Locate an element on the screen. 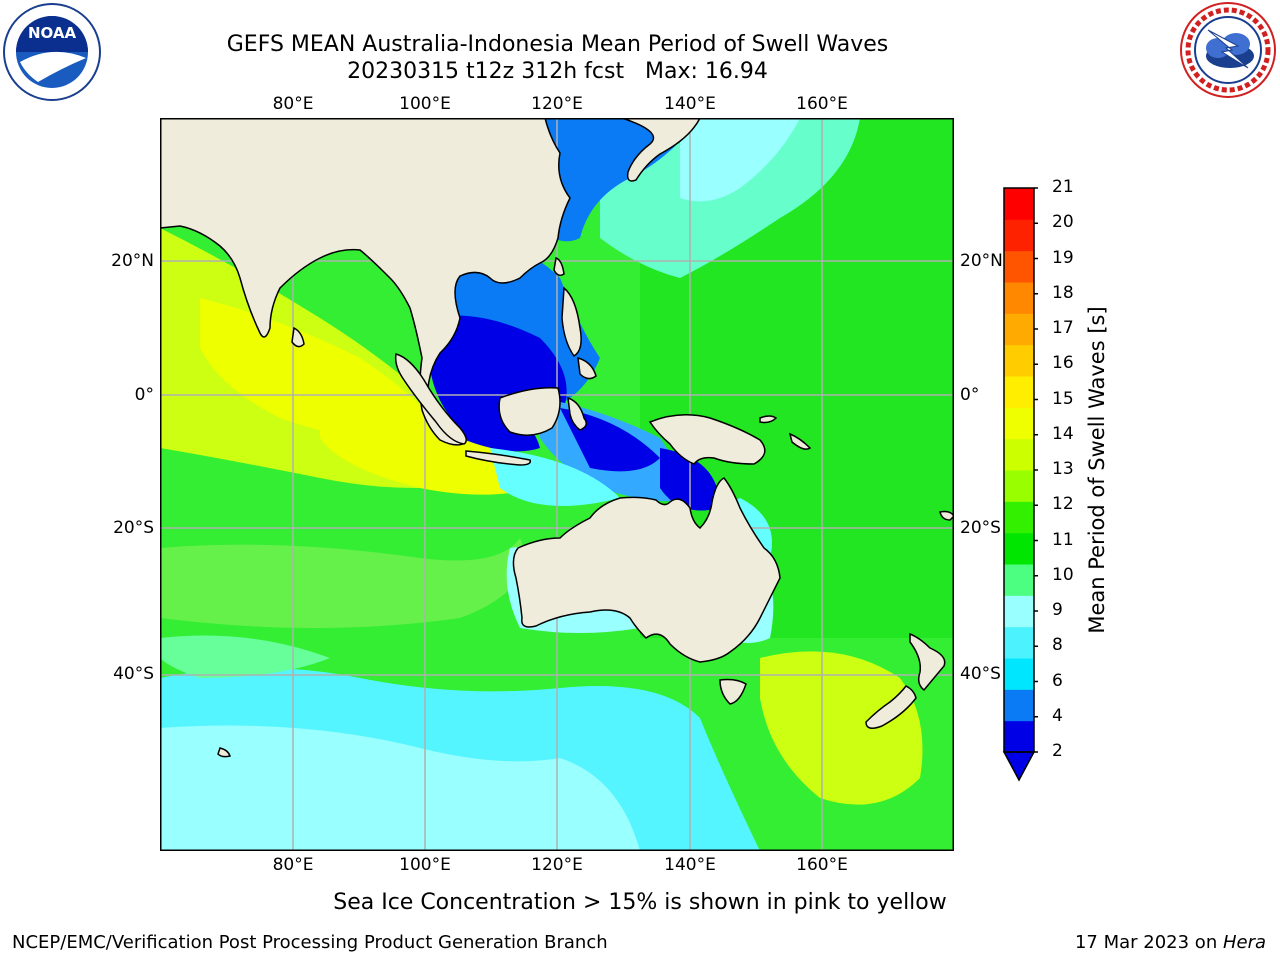 The height and width of the screenshot is (960, 1280). colorbar-tick-label: 4 is located at coordinates (1057, 715).